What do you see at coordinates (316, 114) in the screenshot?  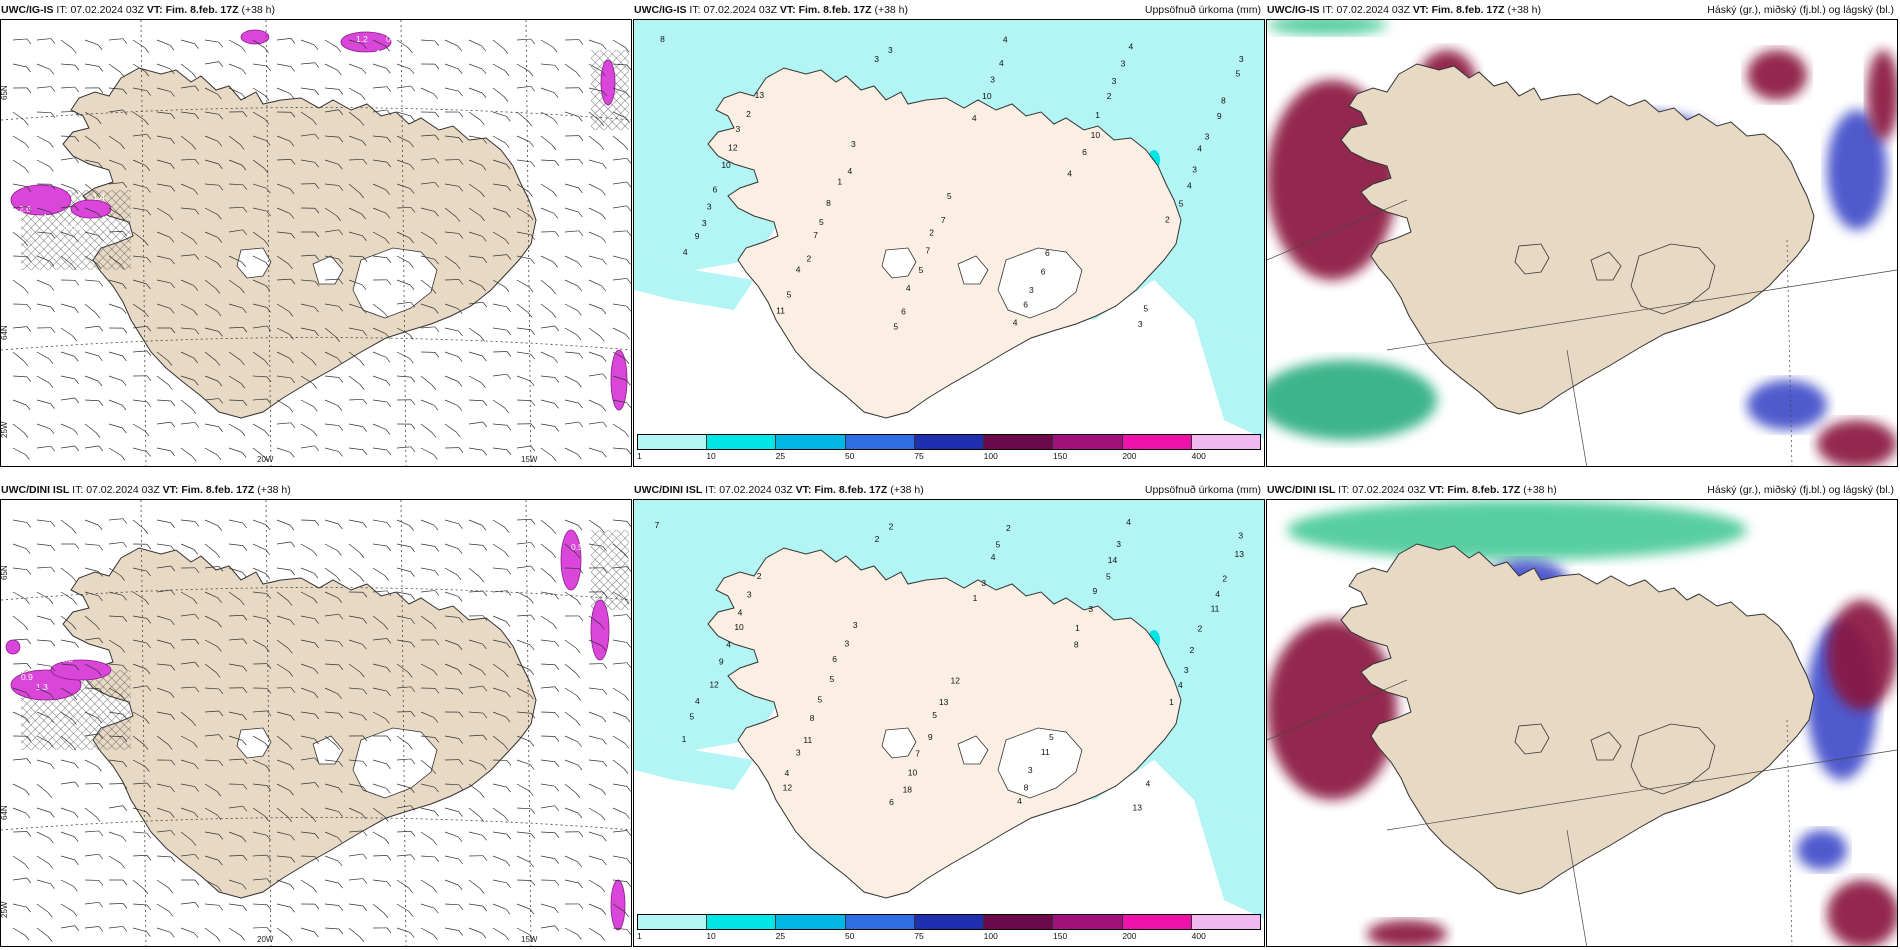 I see `latitude-line` at bounding box center [316, 114].